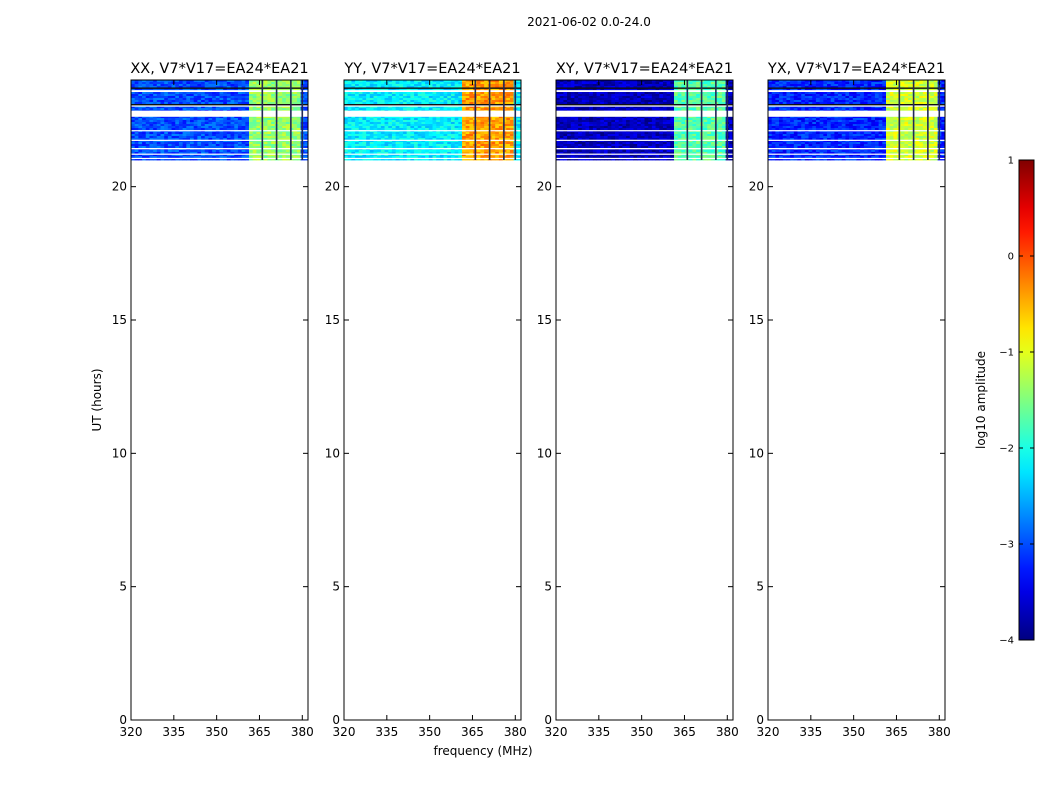 The width and height of the screenshot is (1050, 800). Describe the element at coordinates (431, 69) in the screenshot. I see `panel-title: YY, V7*V17=EA24*EA21` at that location.